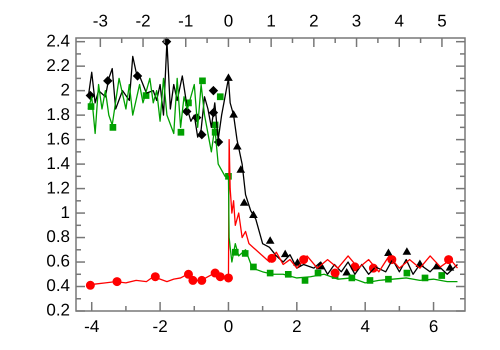 The height and width of the screenshot is (350, 500). Describe the element at coordinates (297, 326) in the screenshot. I see `x-tick-label: 2` at that location.